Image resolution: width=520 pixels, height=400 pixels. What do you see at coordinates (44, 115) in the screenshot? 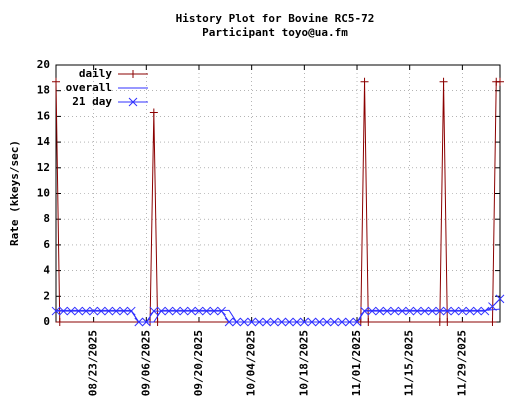
I see `y-tick-label: 16` at bounding box center [44, 115].